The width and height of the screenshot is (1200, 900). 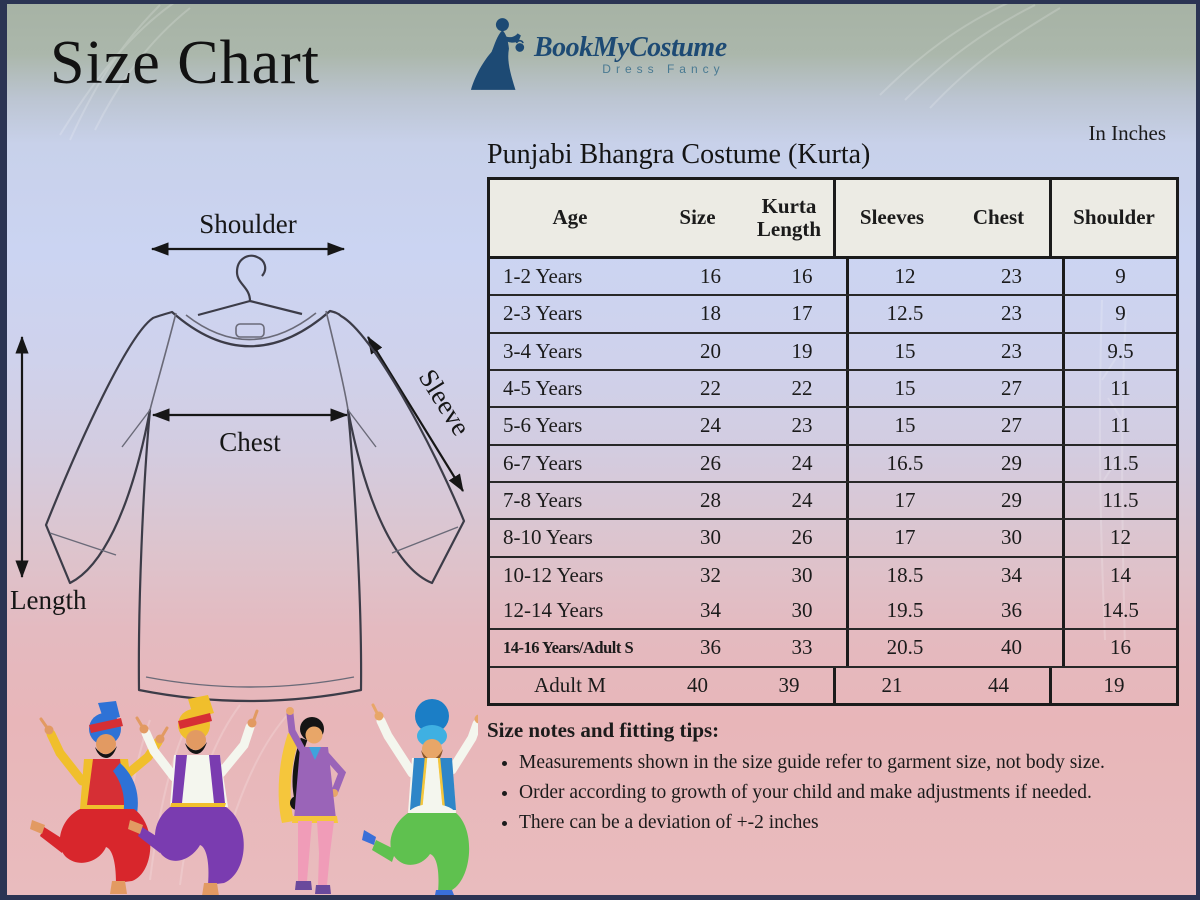 I want to click on chest-label: Chest, so click(x=250, y=442).